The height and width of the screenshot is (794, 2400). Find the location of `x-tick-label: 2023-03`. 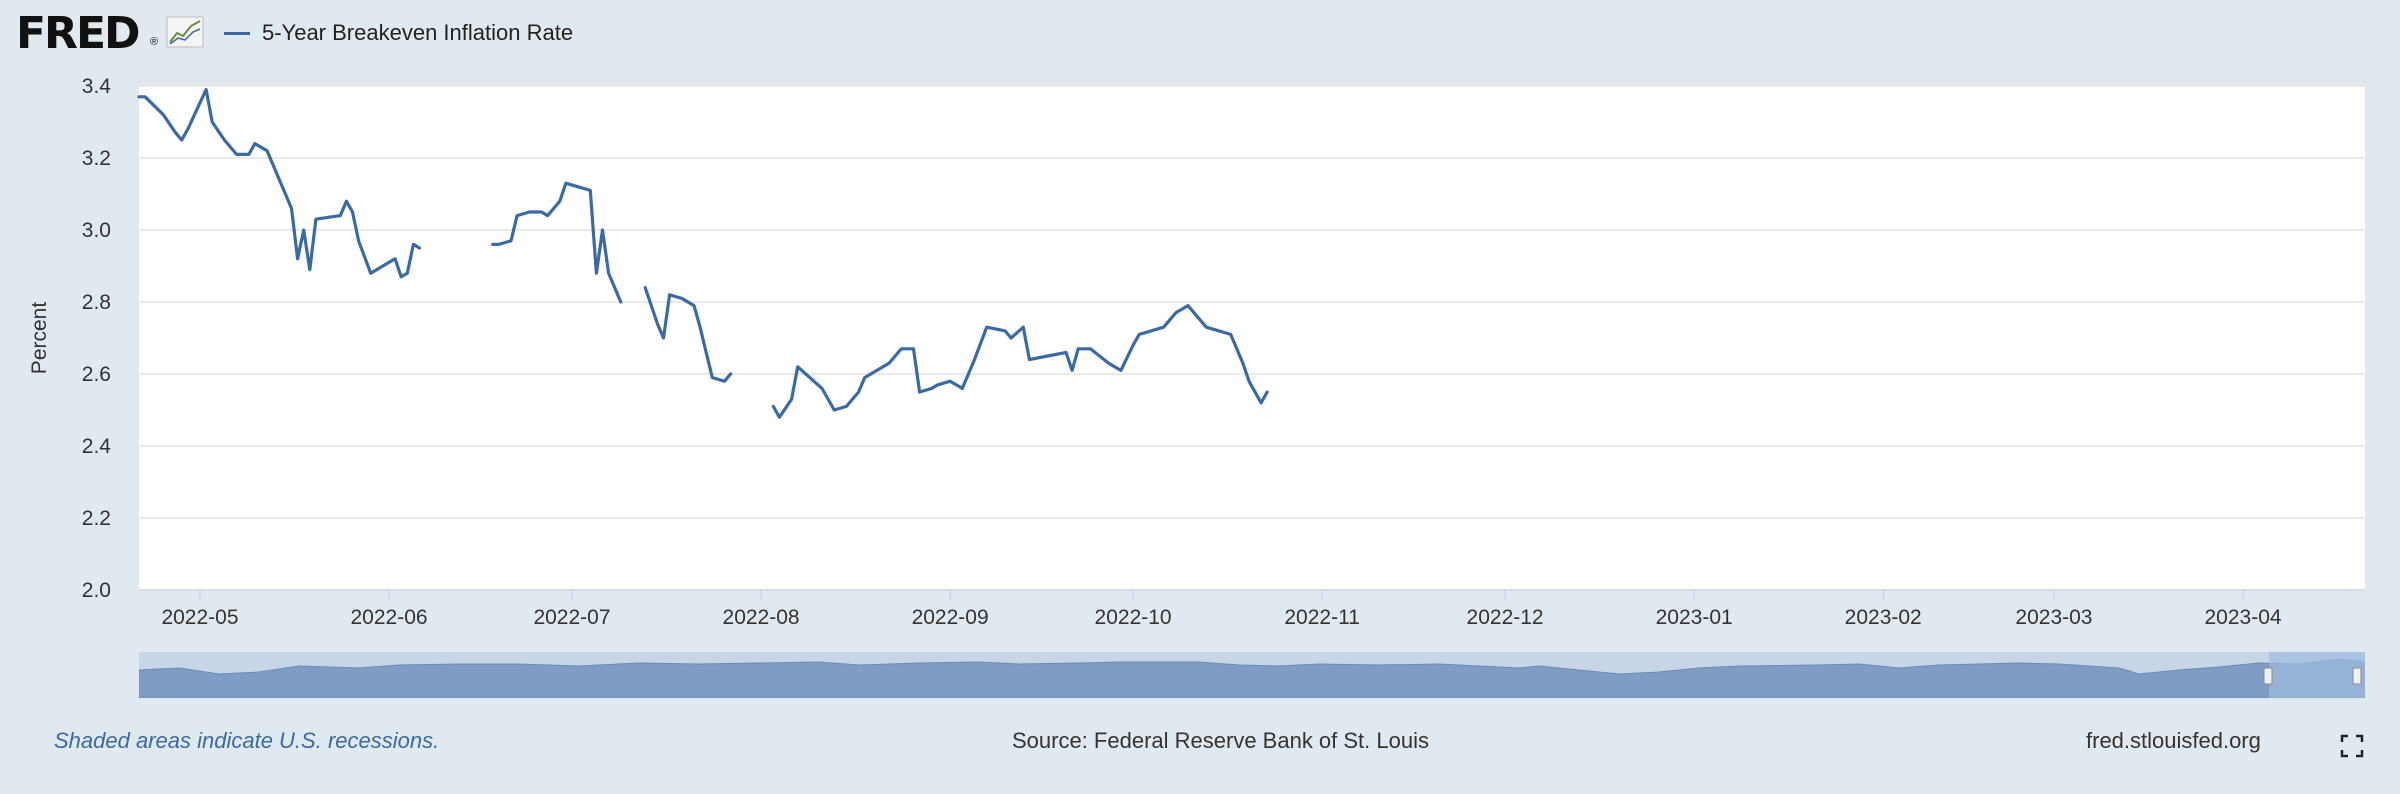

x-tick-label: 2023-03 is located at coordinates (2053, 617).